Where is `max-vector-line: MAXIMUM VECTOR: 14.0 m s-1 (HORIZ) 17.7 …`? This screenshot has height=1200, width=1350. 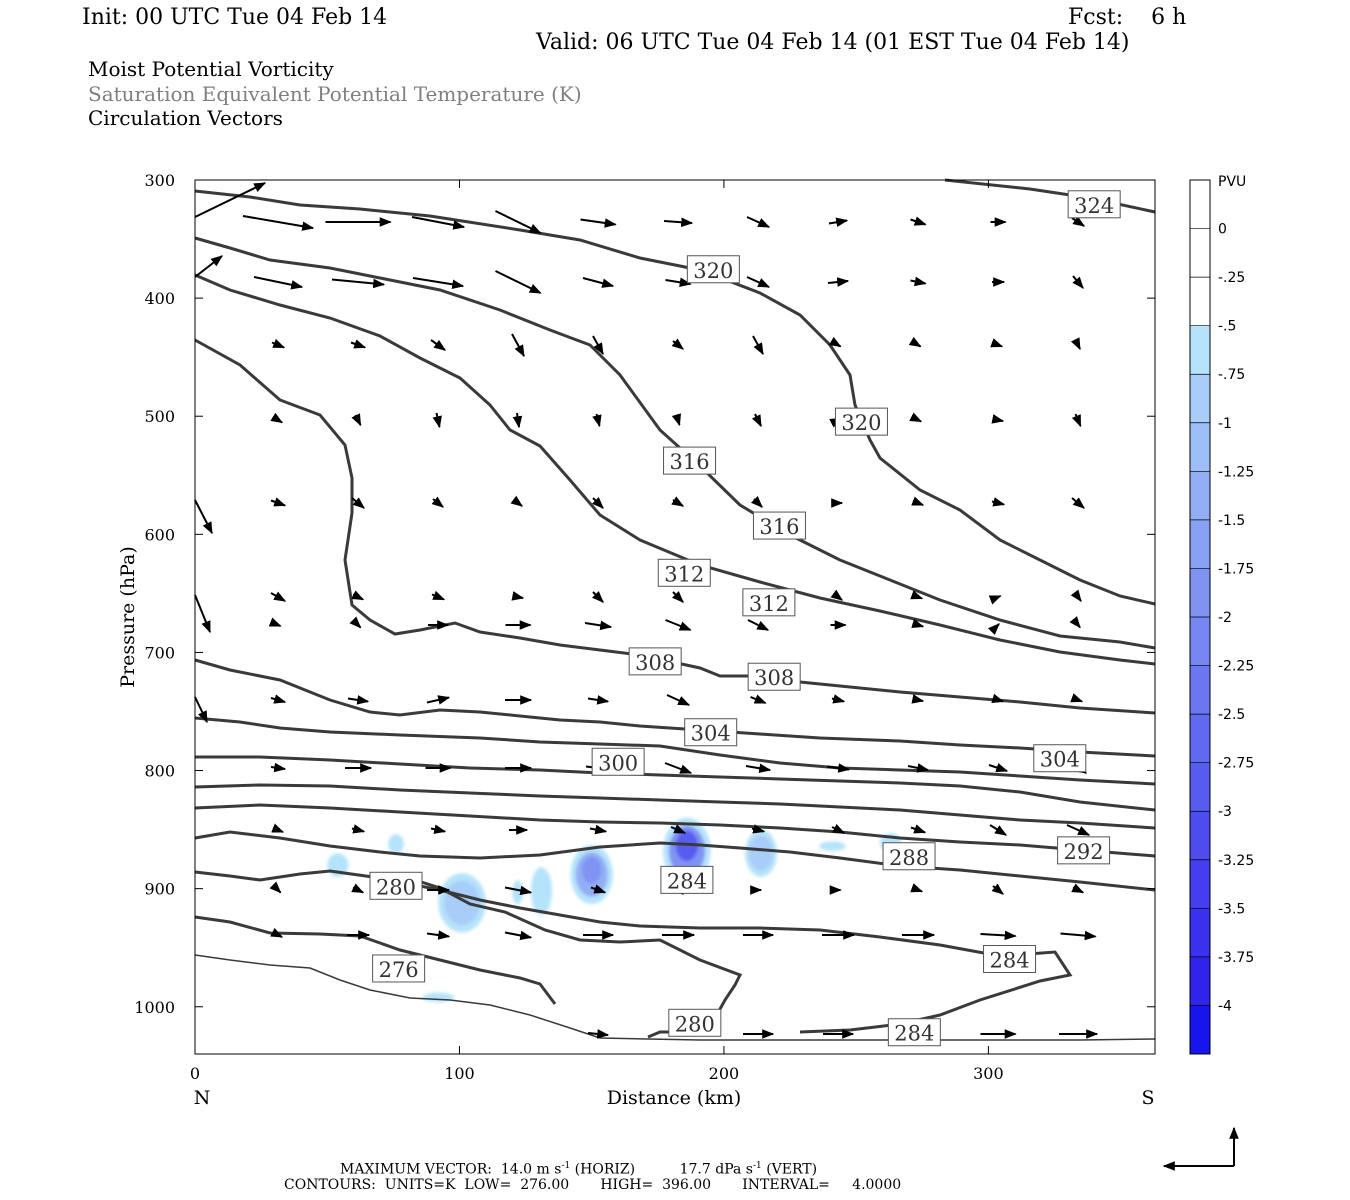
max-vector-line: MAXIMUM VECTOR: 14.0 m s-1 (HORIZ) 17.7 … is located at coordinates (578, 1168).